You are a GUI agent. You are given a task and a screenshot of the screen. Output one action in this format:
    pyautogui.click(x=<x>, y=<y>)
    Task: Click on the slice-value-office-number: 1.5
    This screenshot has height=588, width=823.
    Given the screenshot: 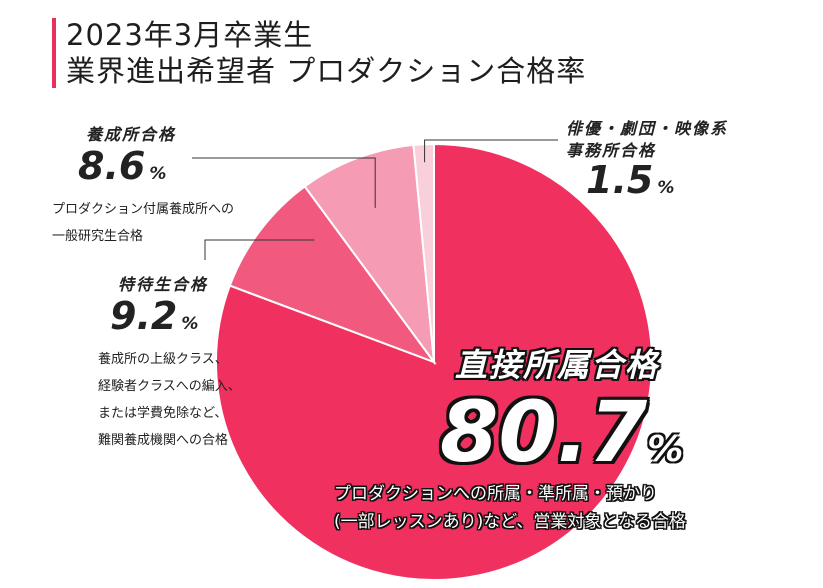 What is the action you would take?
    pyautogui.click(x=620, y=180)
    